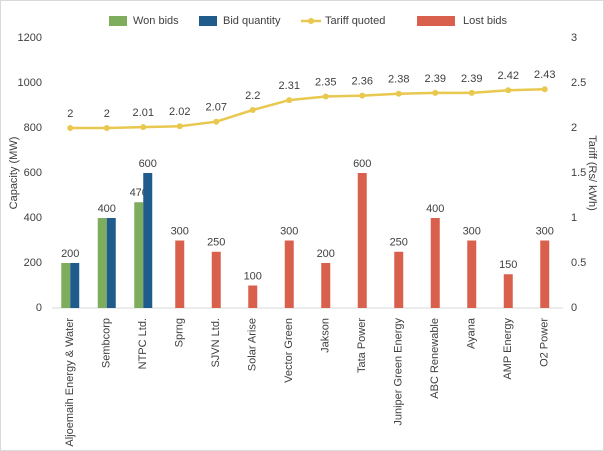  I want to click on y2-tick-label: 2.5, so click(578, 83).